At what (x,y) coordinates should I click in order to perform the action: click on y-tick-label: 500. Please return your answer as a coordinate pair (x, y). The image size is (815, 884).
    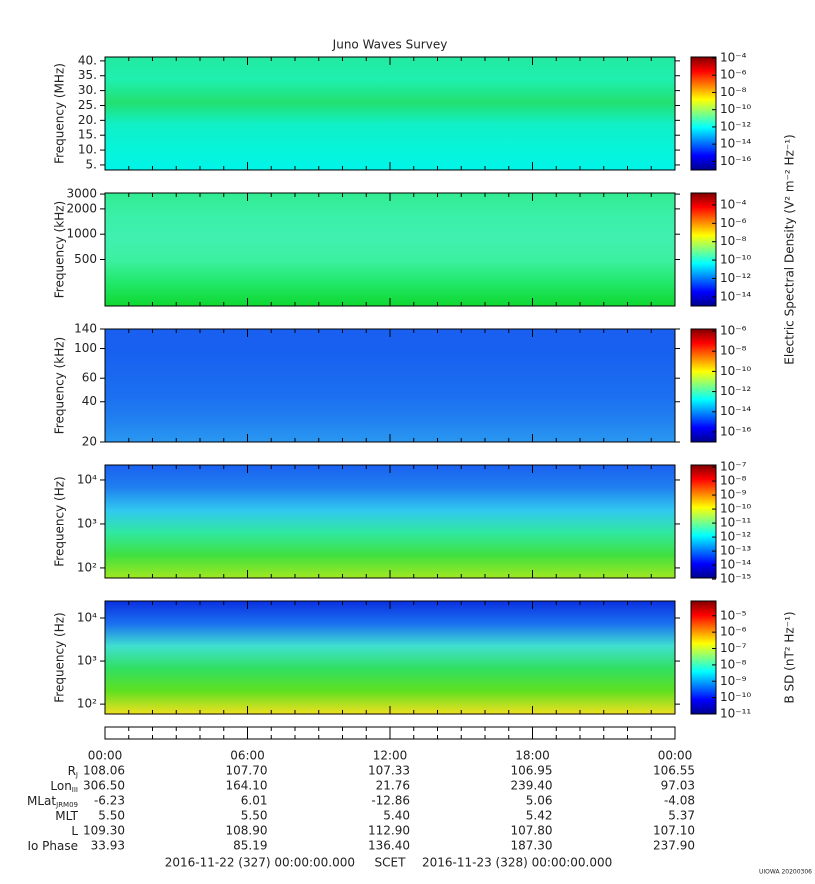
    Looking at the image, I should click on (85, 259).